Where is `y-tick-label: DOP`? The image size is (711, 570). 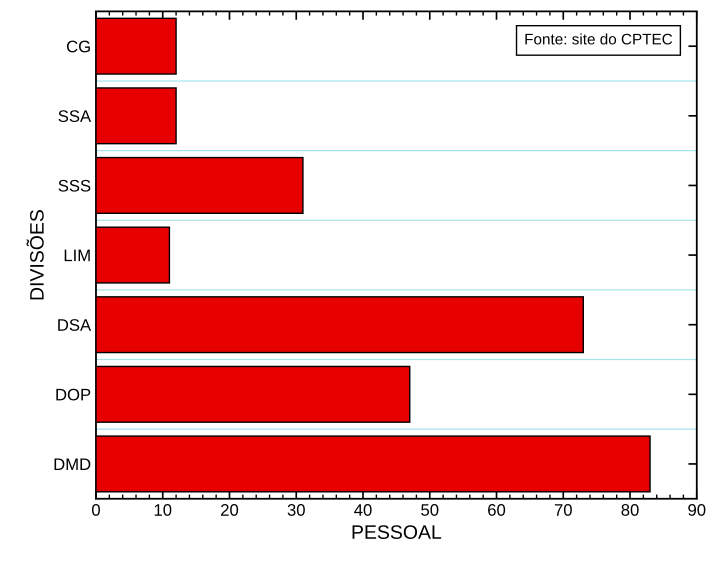
y-tick-label: DOP is located at coordinates (73, 394).